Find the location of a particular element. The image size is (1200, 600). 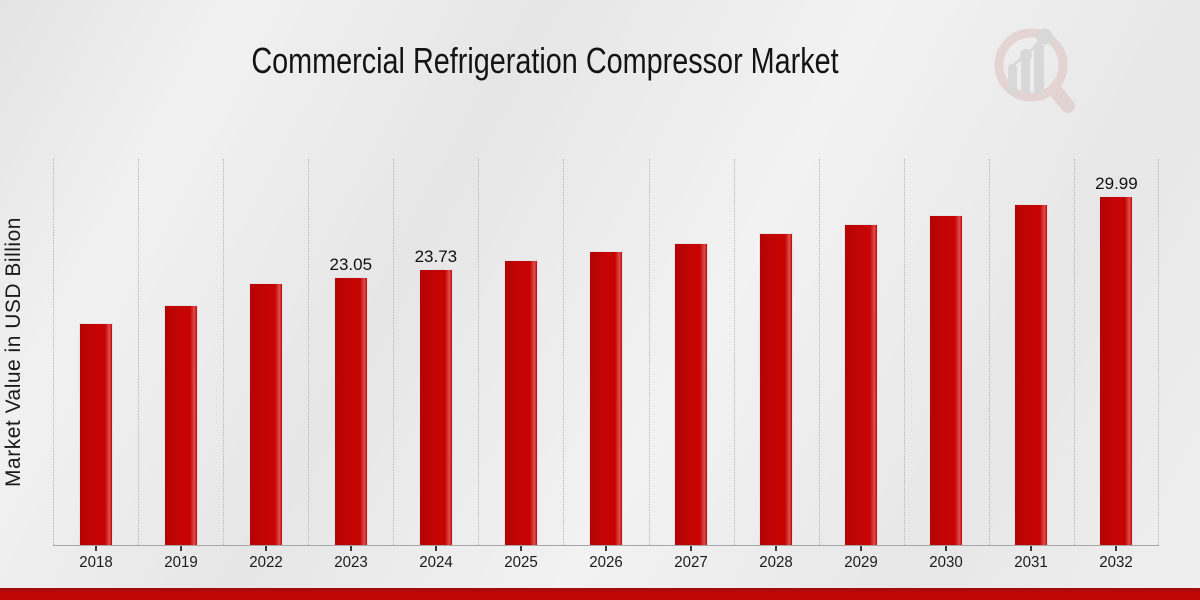

bar-2026 is located at coordinates (606, 398).